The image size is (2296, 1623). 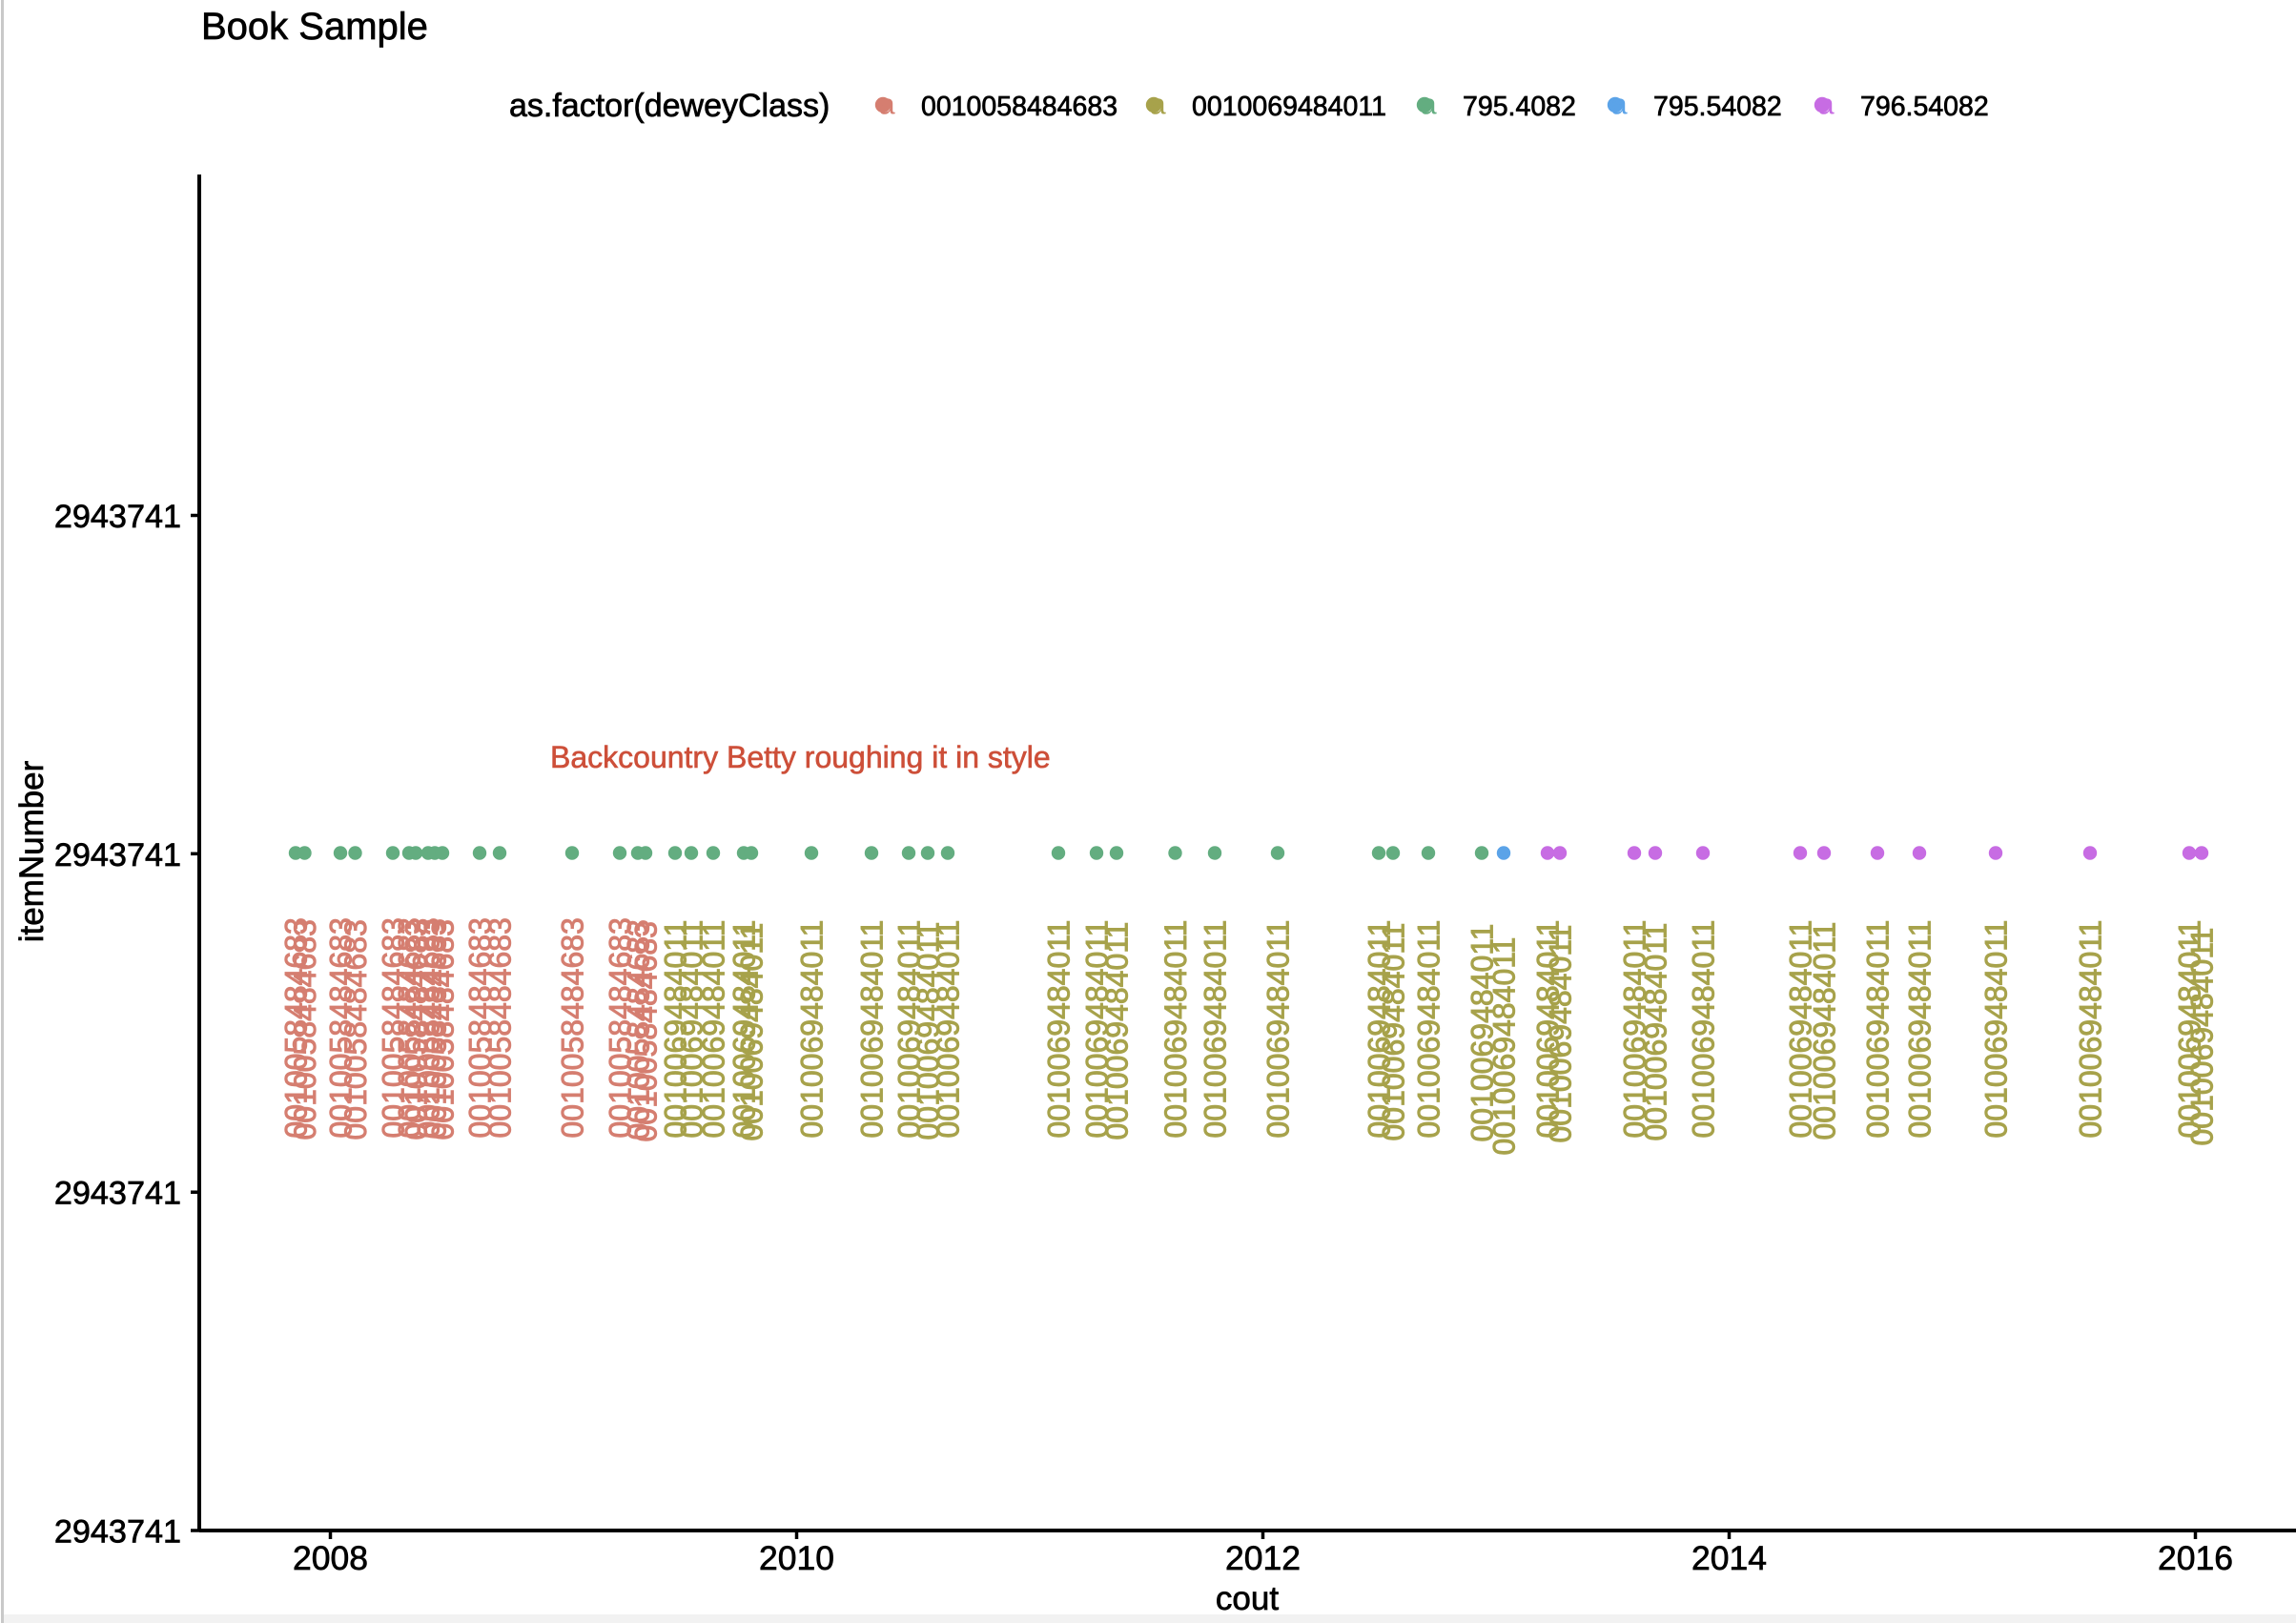 I want to click on svg-text:Backcountry Betty roughing it: Backcountry Betty roughing it in style, so click(x=801, y=757).